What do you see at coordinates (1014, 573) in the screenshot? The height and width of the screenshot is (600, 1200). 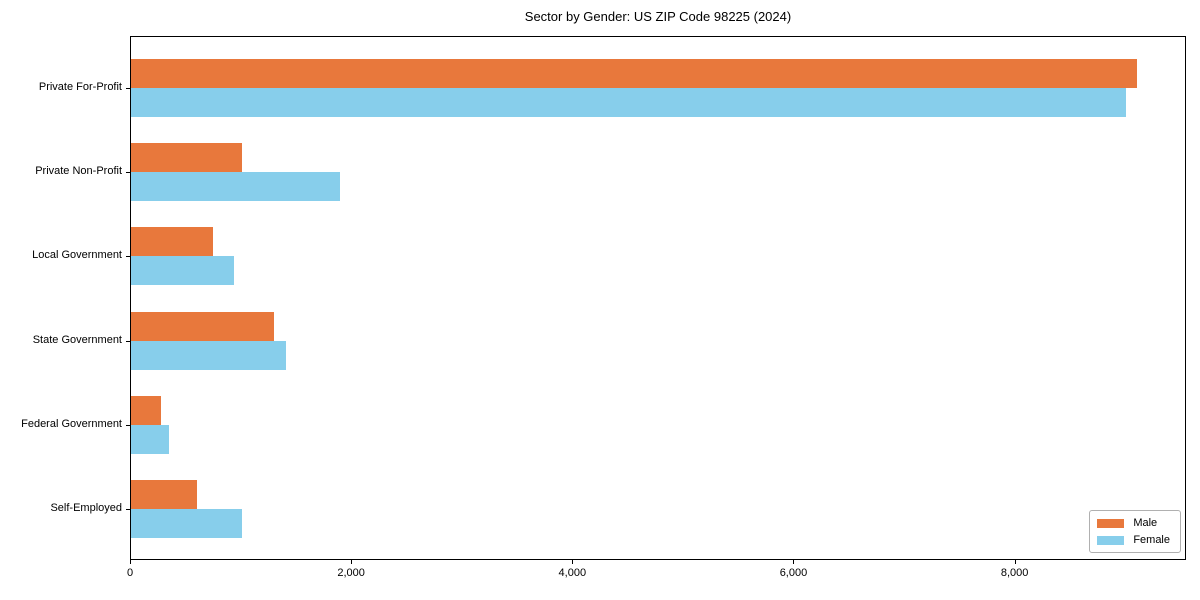 I see `xtick-label: 8,000` at bounding box center [1014, 573].